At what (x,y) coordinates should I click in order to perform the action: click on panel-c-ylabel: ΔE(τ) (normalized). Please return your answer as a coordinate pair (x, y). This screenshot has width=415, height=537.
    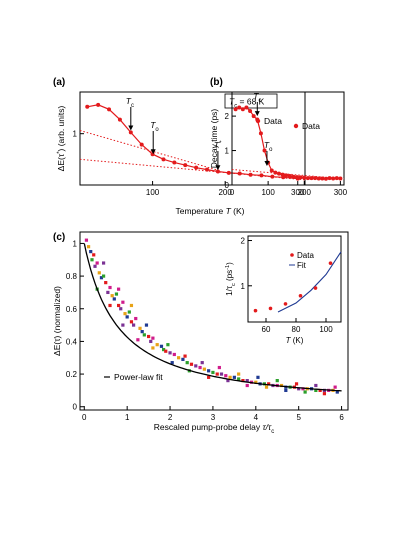
    Looking at the image, I should click on (57, 321).